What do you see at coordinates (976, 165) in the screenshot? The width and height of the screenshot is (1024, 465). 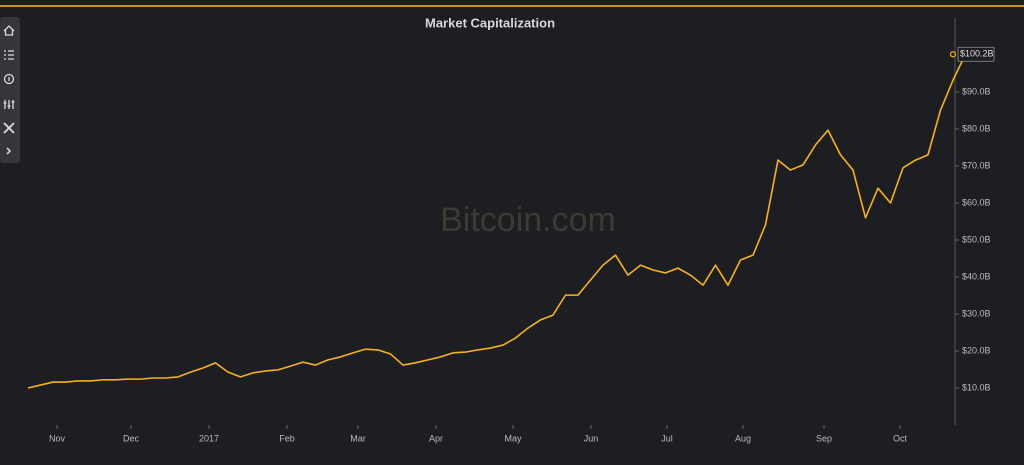 I see `y-tick-label: $70.0B` at bounding box center [976, 165].